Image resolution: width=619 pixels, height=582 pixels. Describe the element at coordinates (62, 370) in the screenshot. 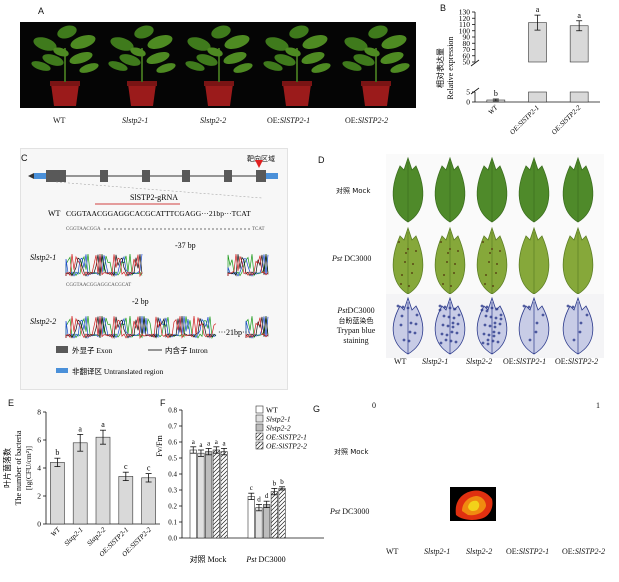

I see `legend-utr-swatch` at that location.